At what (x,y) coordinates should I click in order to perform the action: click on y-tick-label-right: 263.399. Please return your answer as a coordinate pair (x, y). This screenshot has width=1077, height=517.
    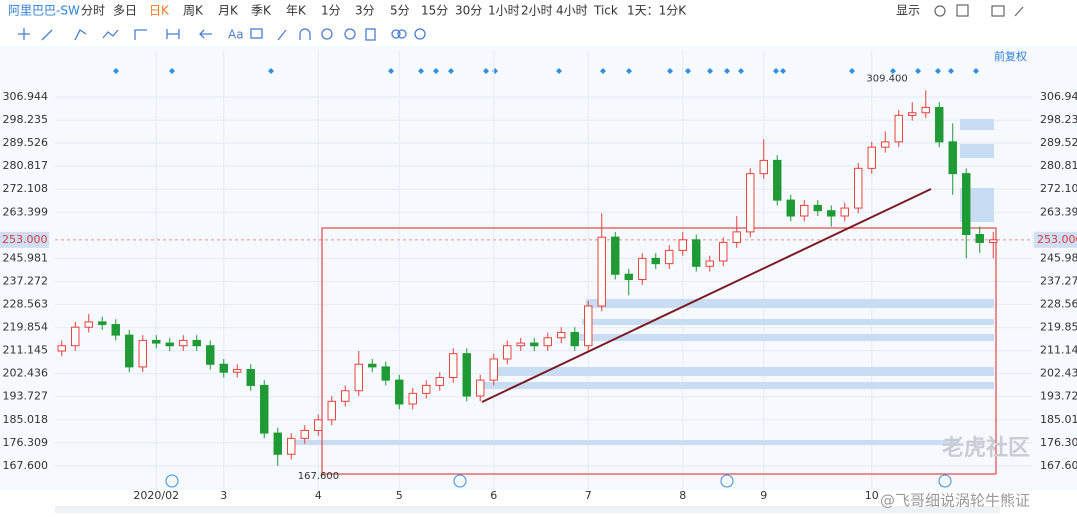
    Looking at the image, I should click on (1058, 211).